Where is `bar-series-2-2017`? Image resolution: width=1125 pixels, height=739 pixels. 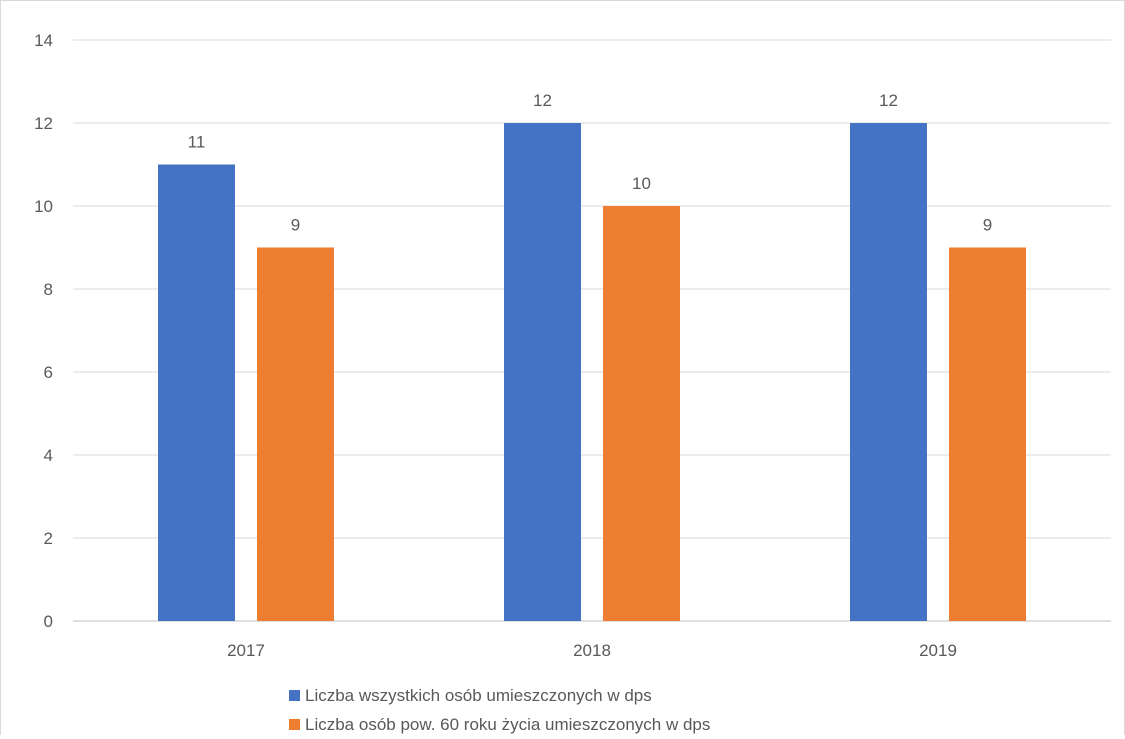
bar-series-2-2017 is located at coordinates (295, 434).